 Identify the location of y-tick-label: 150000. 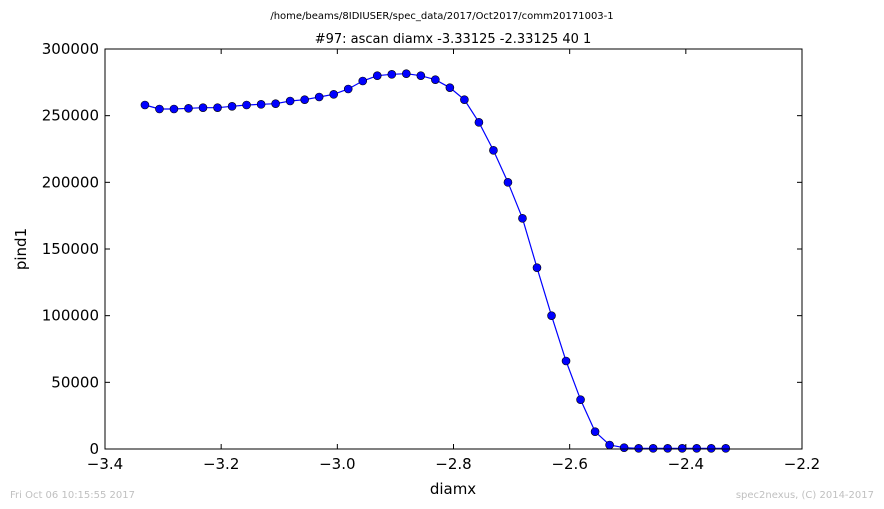
(70, 249).